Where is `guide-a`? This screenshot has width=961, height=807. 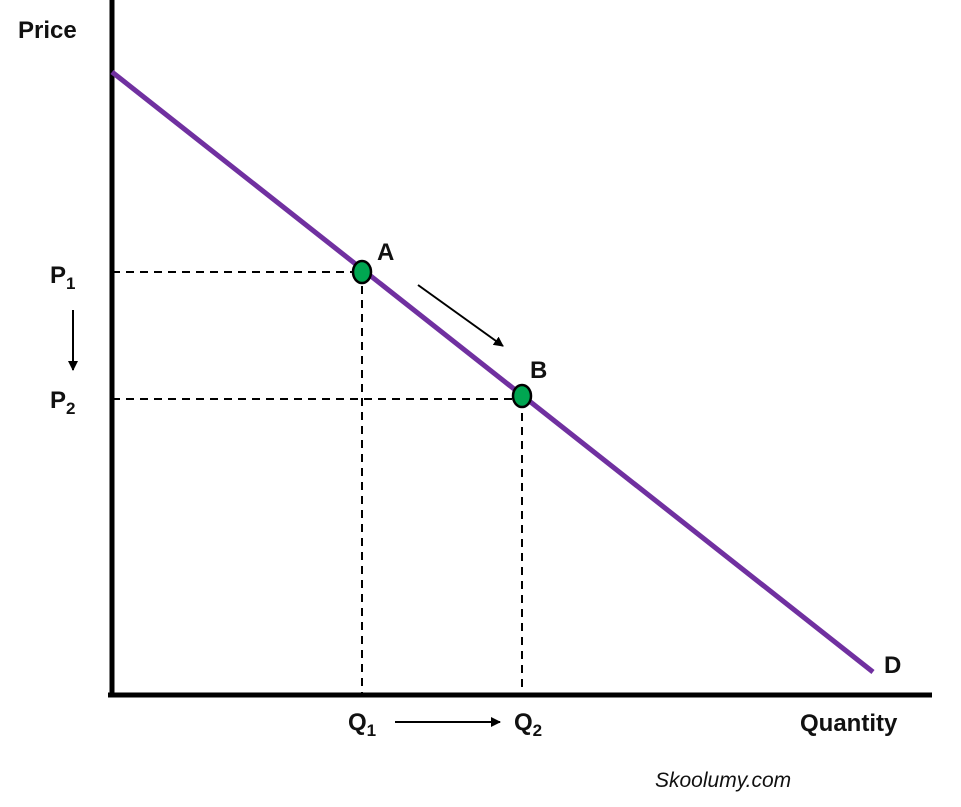 guide-a is located at coordinates (237, 483).